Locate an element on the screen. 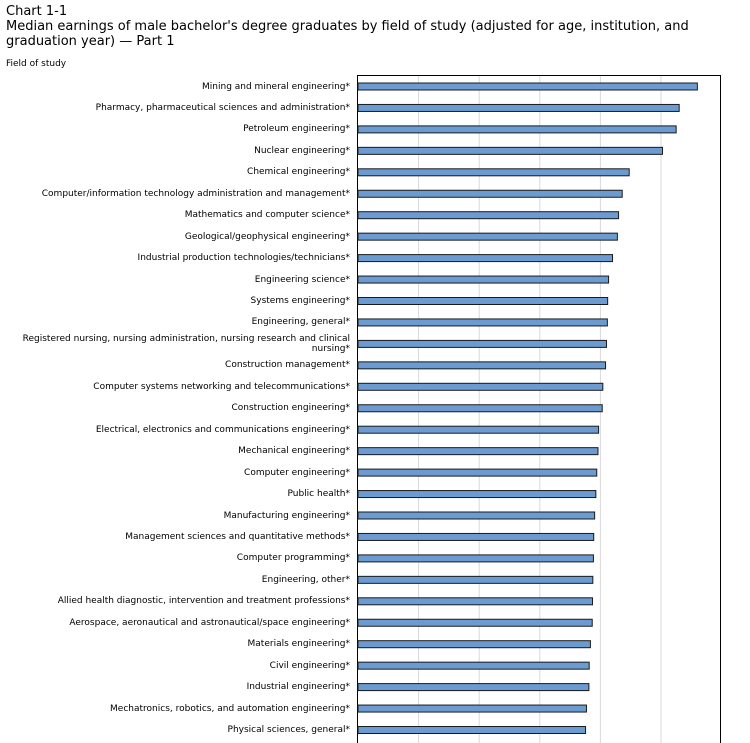 This screenshot has height=743, width=750. category-label: Construction management* is located at coordinates (287, 365).